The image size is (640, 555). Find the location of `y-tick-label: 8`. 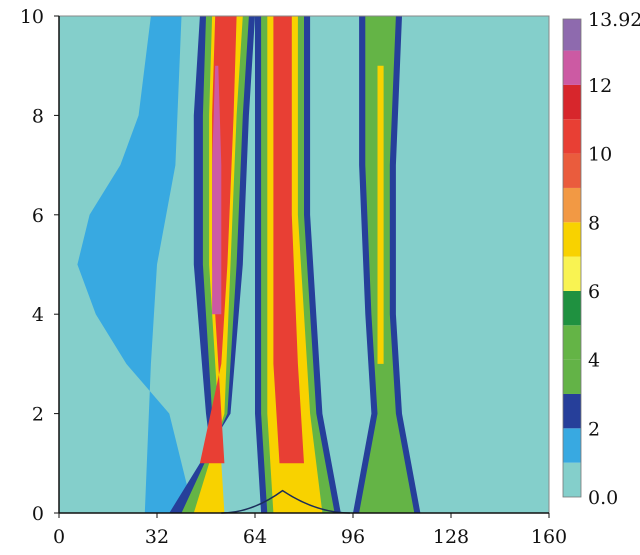

y-tick-label: 8 is located at coordinates (38, 116).